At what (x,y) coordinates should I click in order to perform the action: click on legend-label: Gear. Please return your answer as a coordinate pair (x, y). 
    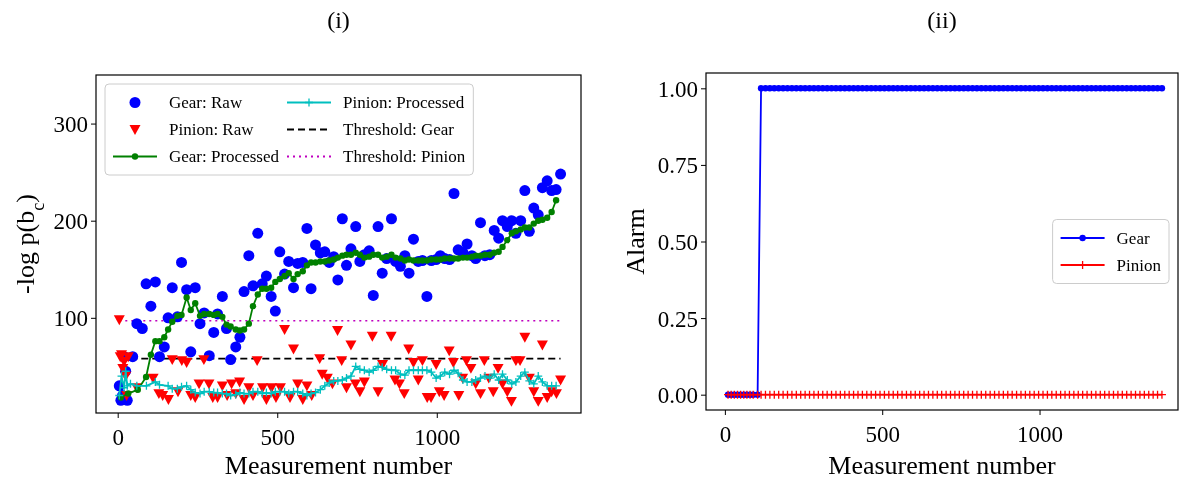
    Looking at the image, I should click on (1133, 238).